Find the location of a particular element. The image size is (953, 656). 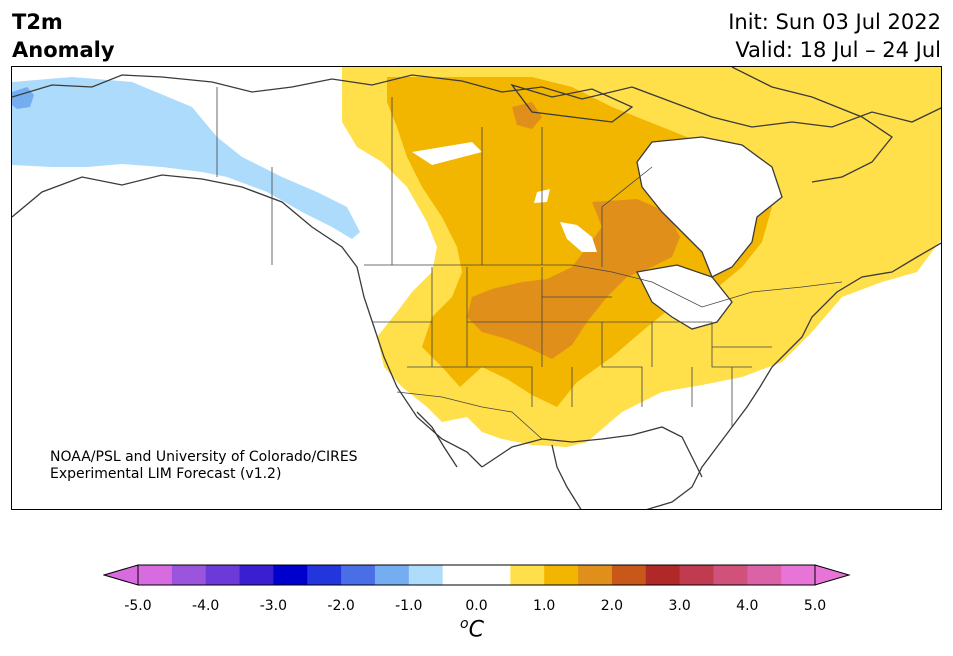

colorbar-tick-label: 0.0 is located at coordinates (476, 606).